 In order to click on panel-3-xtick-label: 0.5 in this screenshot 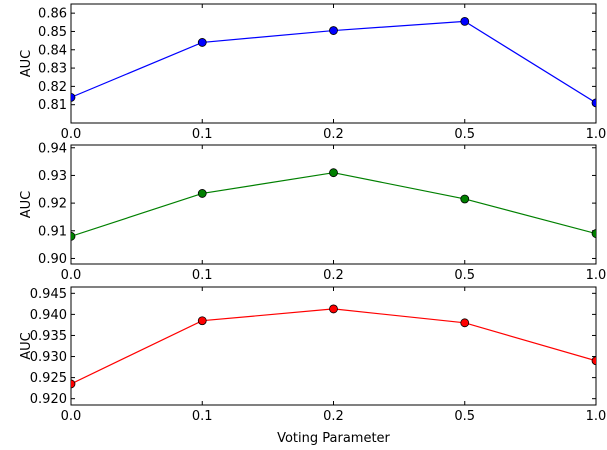, I will do `click(464, 416)`.